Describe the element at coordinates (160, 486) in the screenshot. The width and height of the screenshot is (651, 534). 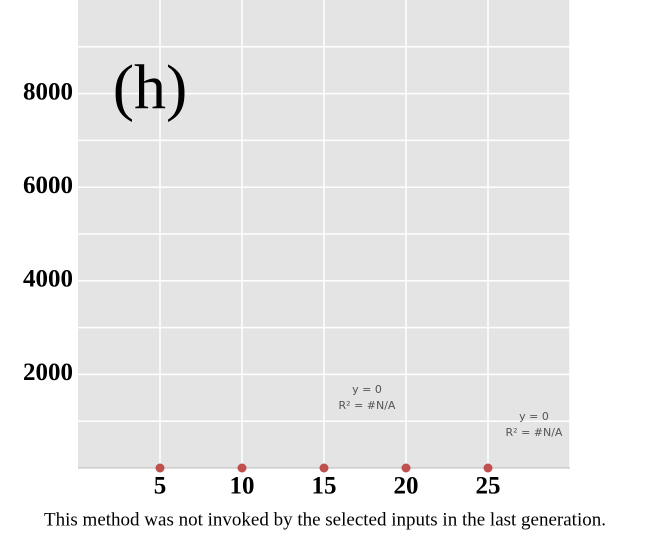
I see `x-tick-label: 5` at that location.